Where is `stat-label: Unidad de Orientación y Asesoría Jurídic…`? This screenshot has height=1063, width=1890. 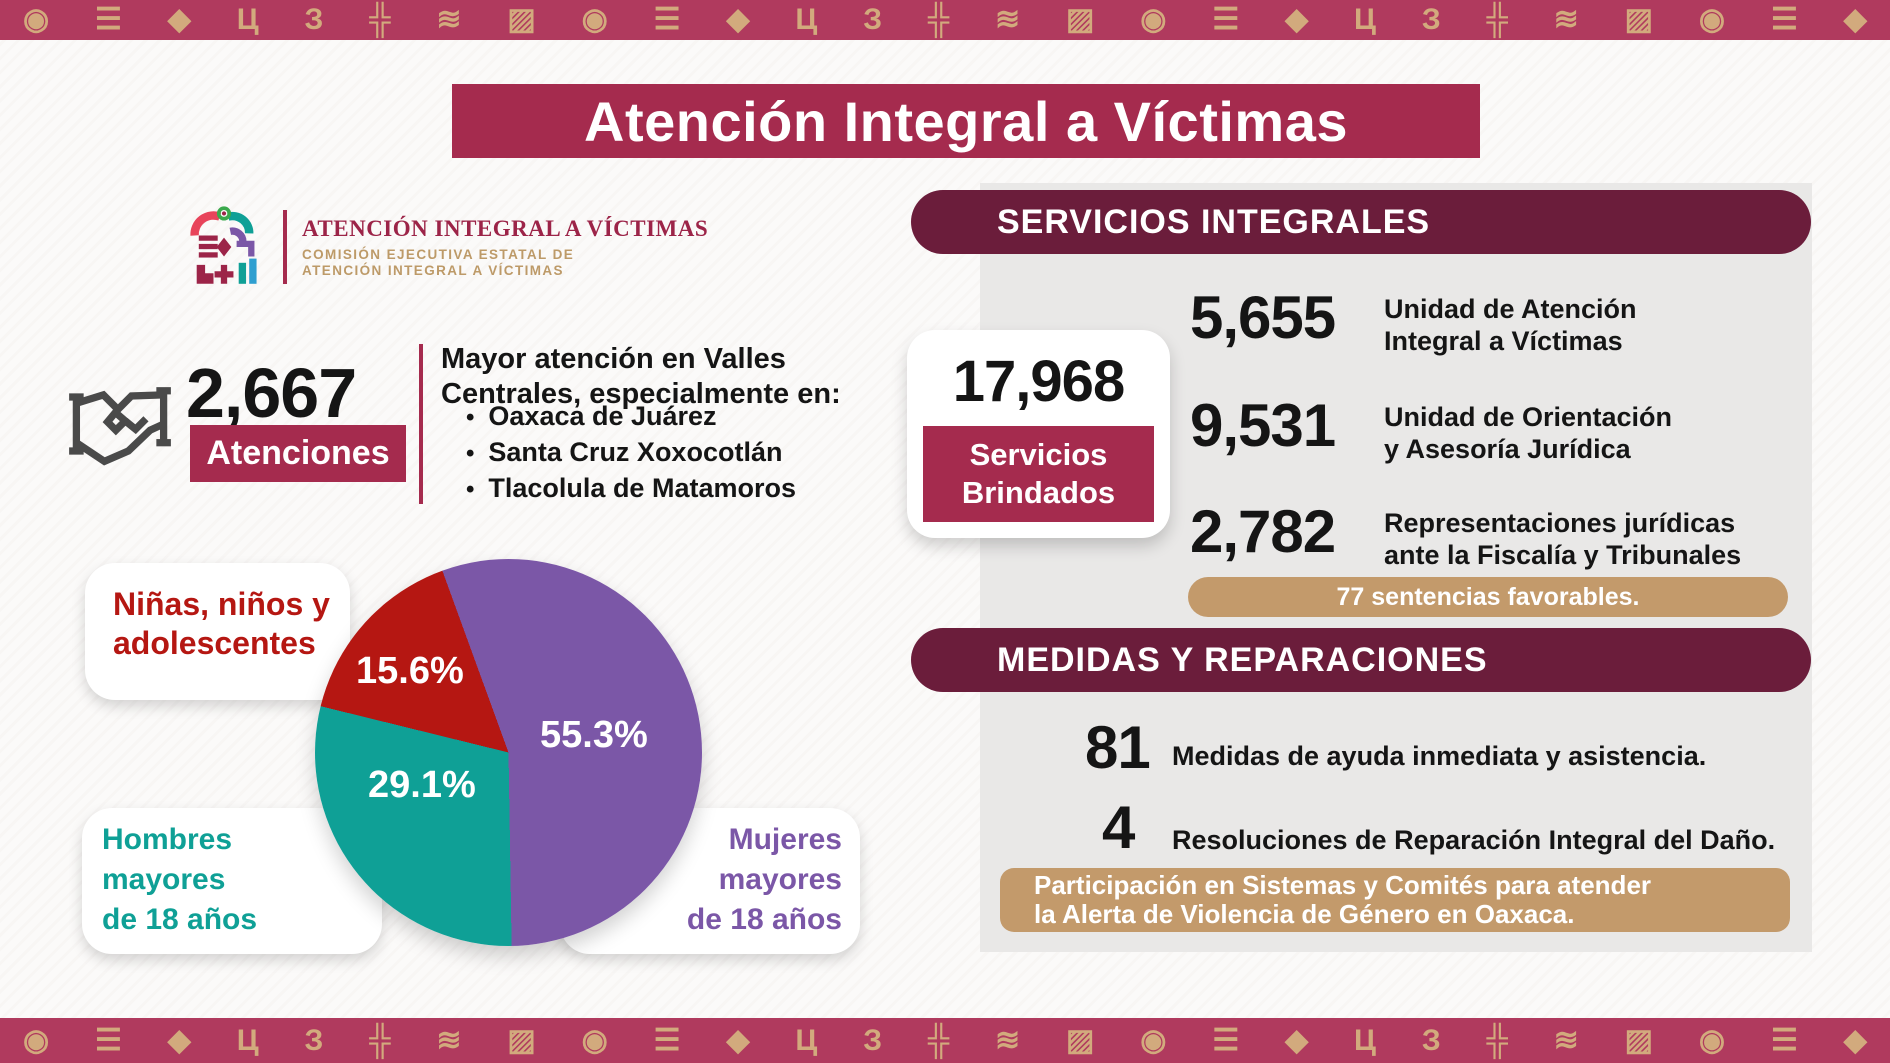 stat-label: Unidad de Orientación y Asesoría Jurídic… is located at coordinates (1528, 433).